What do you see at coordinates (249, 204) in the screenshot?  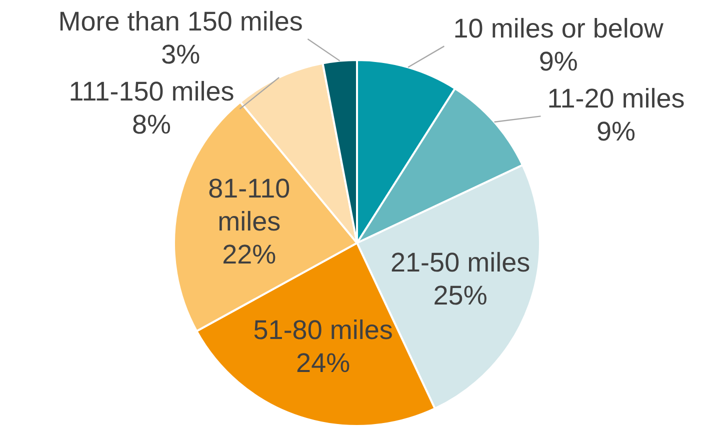 I see `slice-label: 81-110 miles` at bounding box center [249, 204].